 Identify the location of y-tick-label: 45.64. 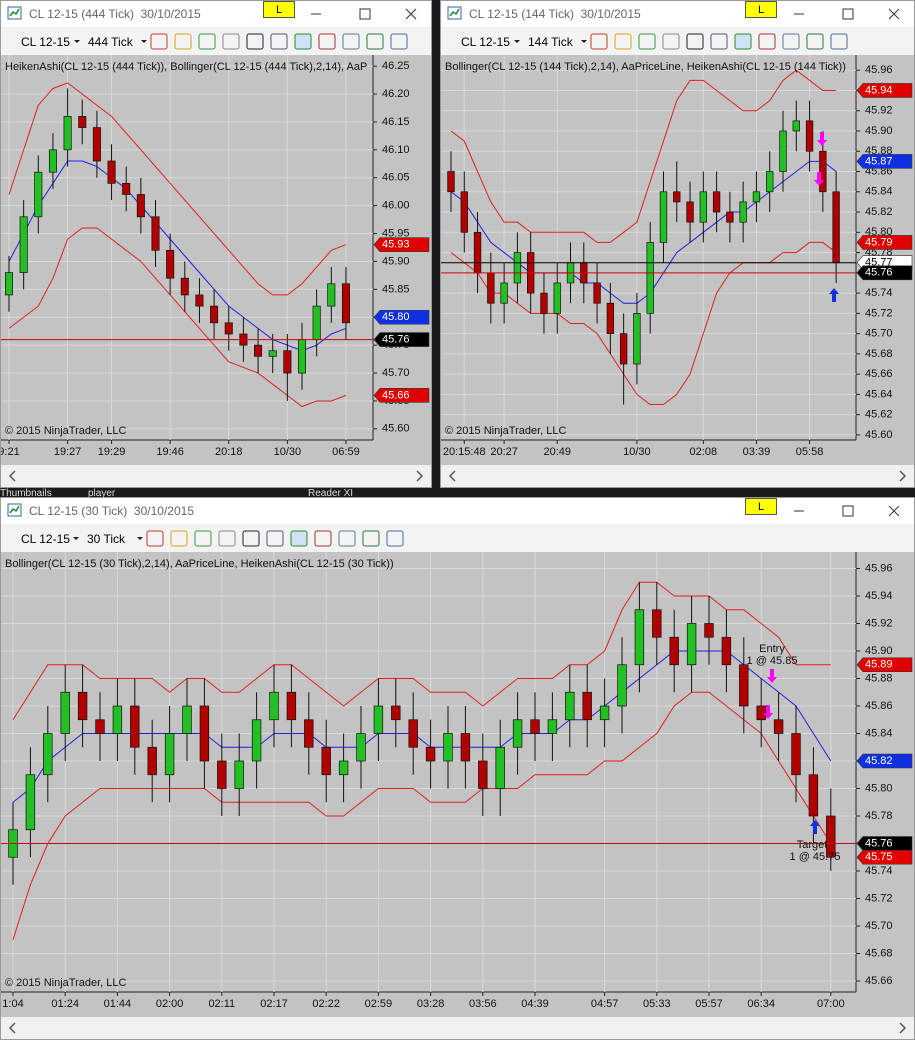
(879, 394).